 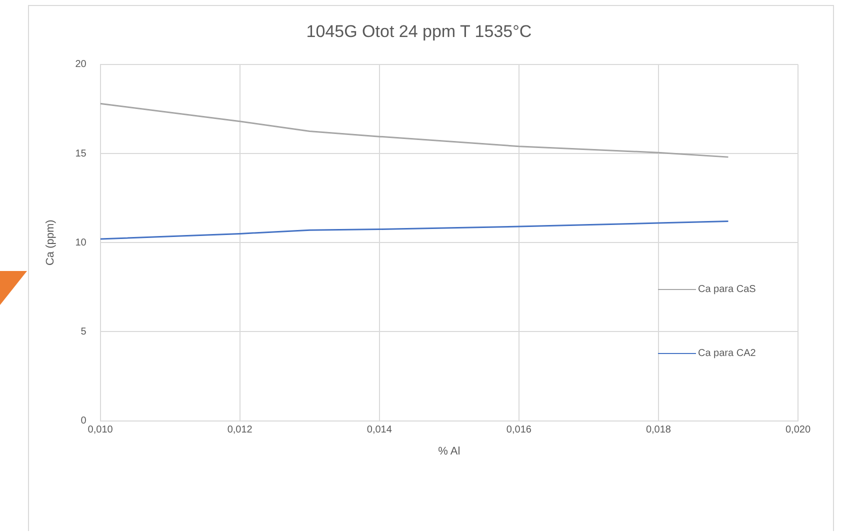 What do you see at coordinates (727, 289) in the screenshot?
I see `legend-label: Ca para CaS` at bounding box center [727, 289].